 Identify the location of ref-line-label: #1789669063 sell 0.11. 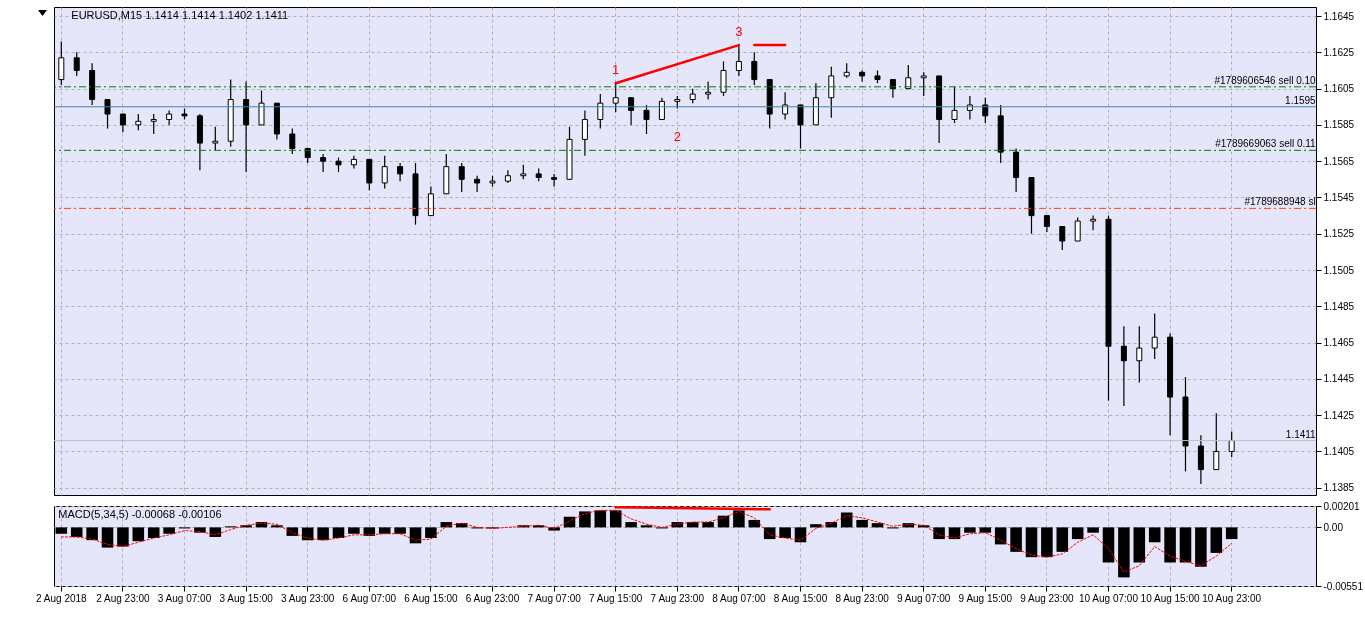
(1266, 144).